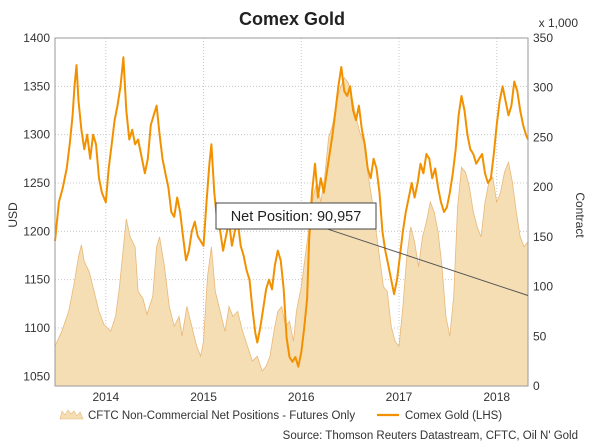 The width and height of the screenshot is (600, 448). I want to click on left-tick-label: 1200, so click(36, 231).